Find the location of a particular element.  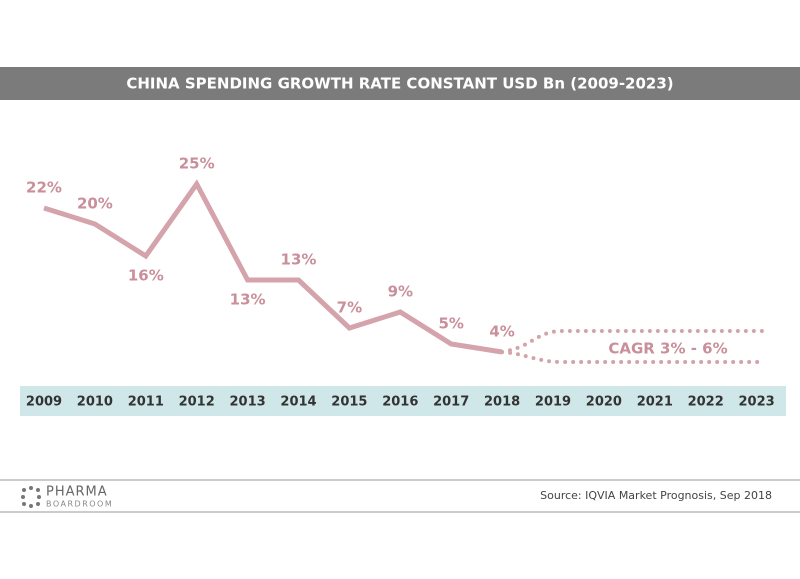

x-tick-label: 2015 is located at coordinates (349, 402).